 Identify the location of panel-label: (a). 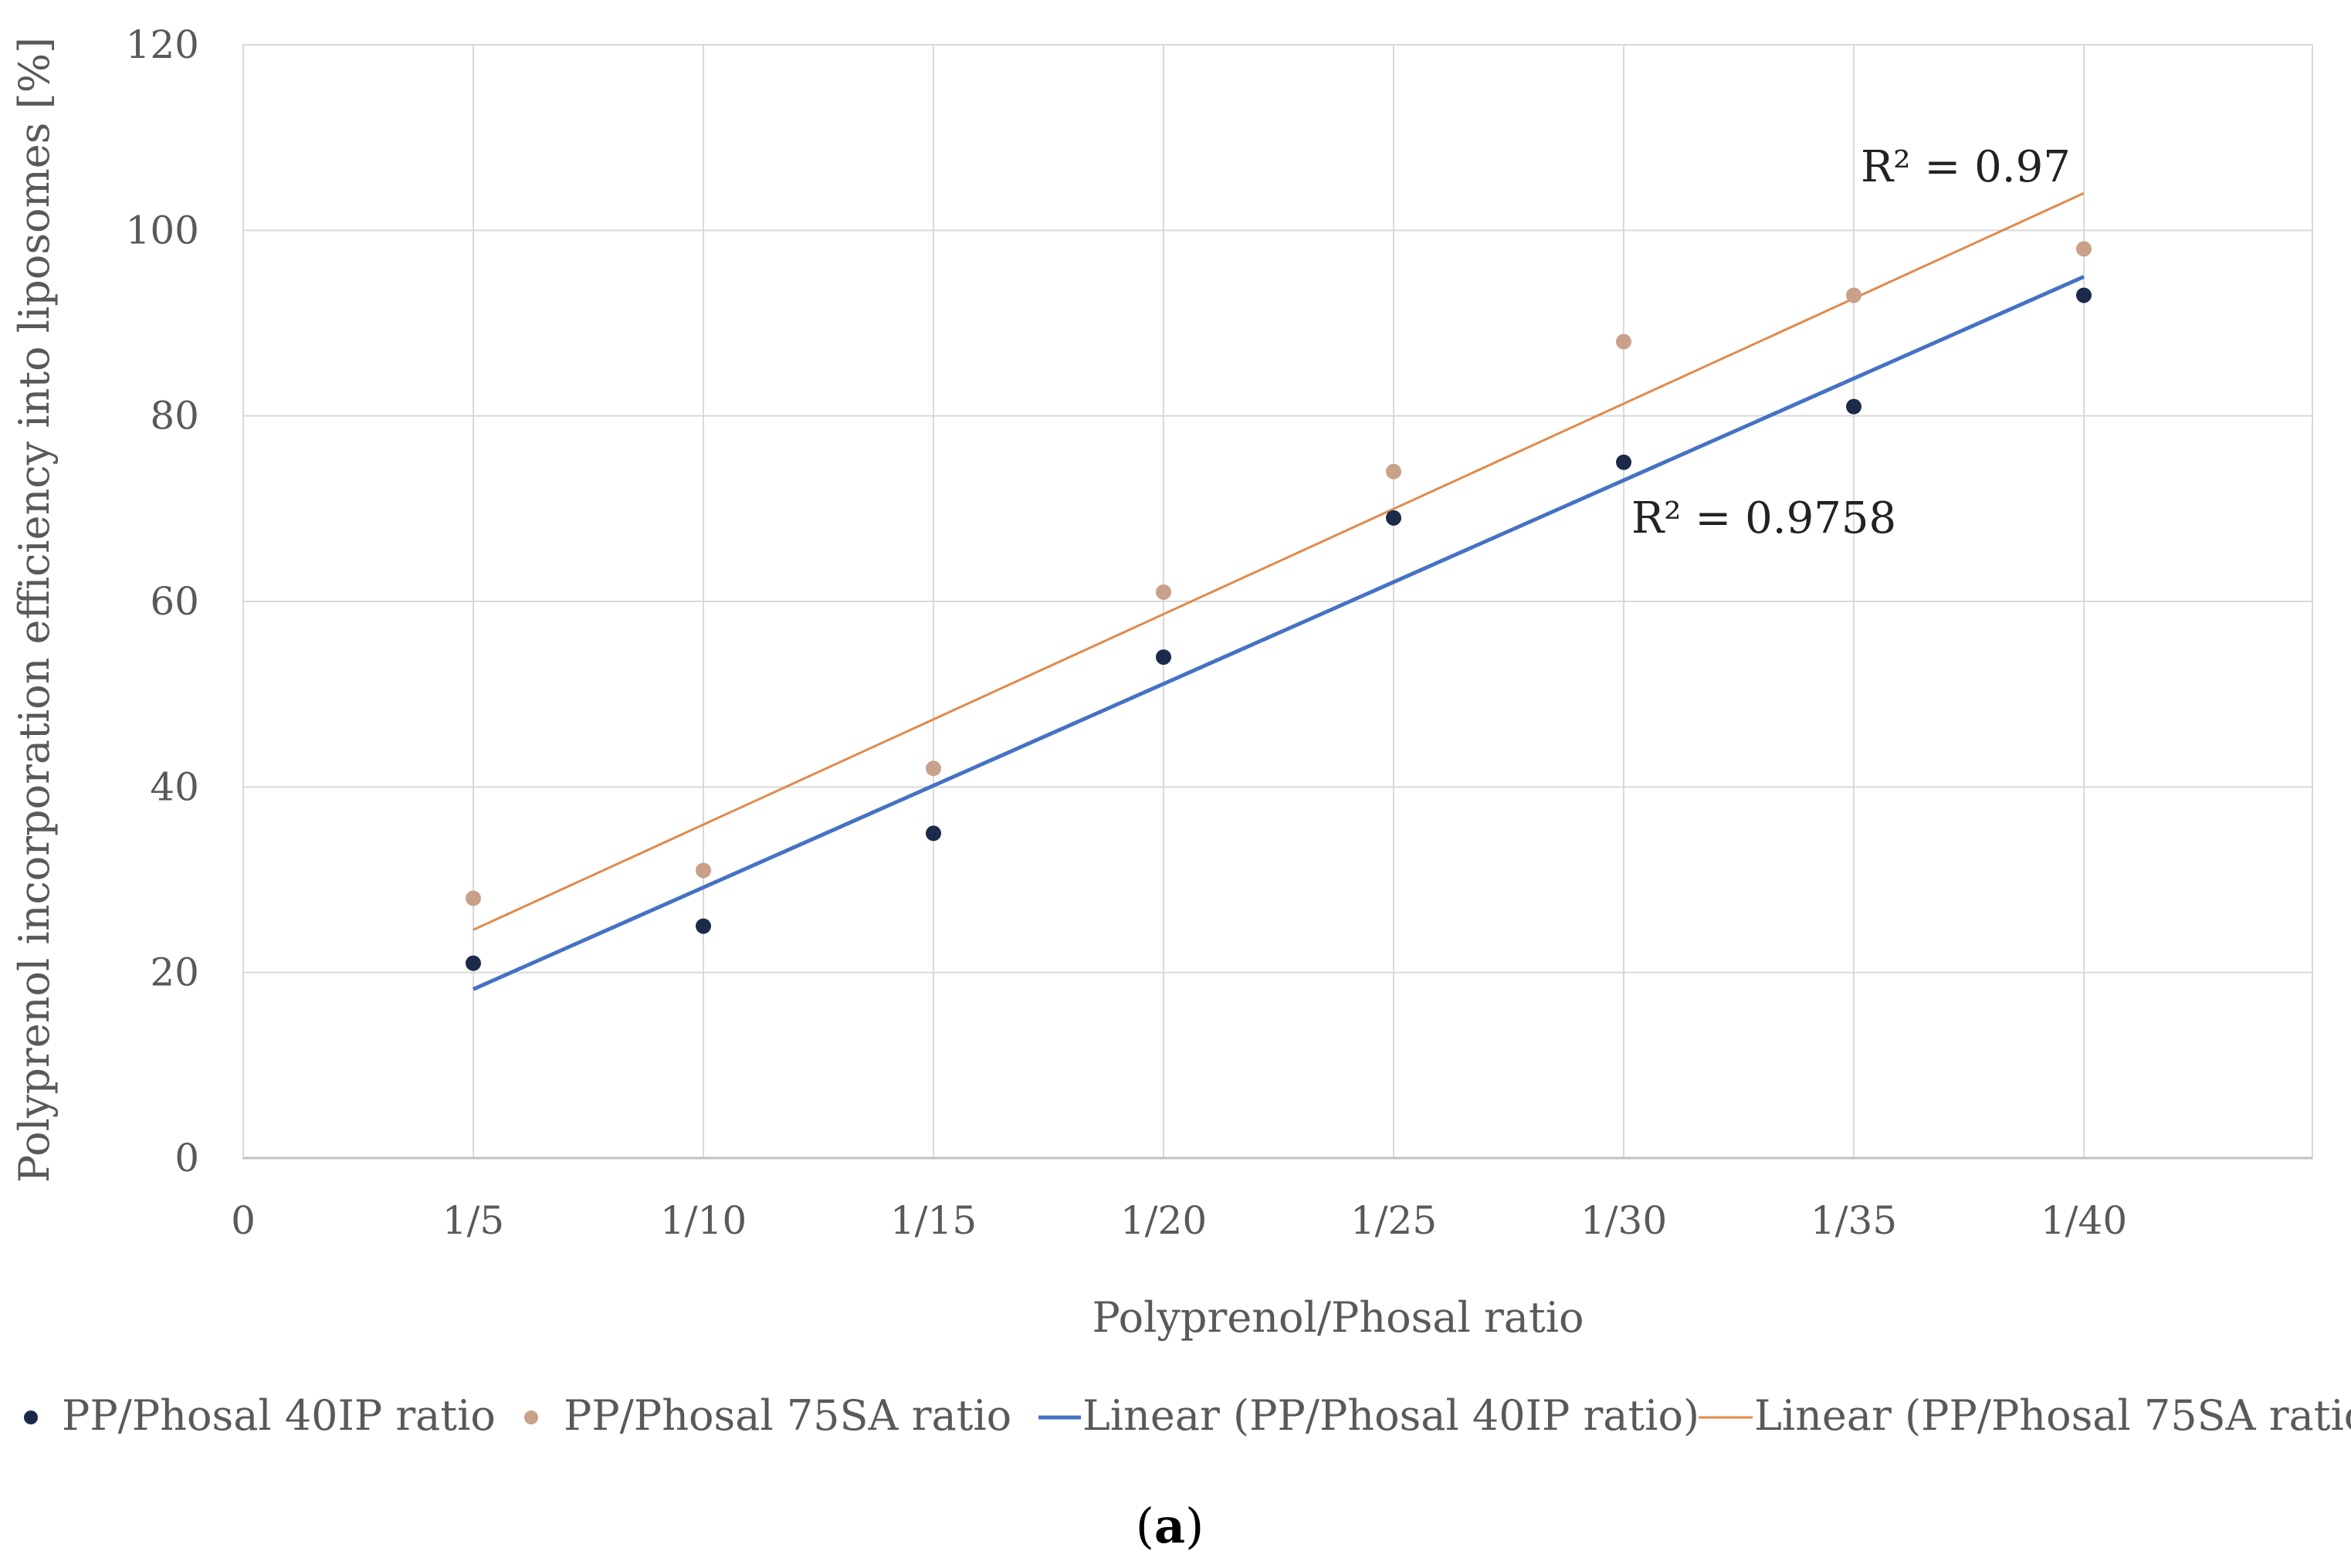
(1170, 1526).